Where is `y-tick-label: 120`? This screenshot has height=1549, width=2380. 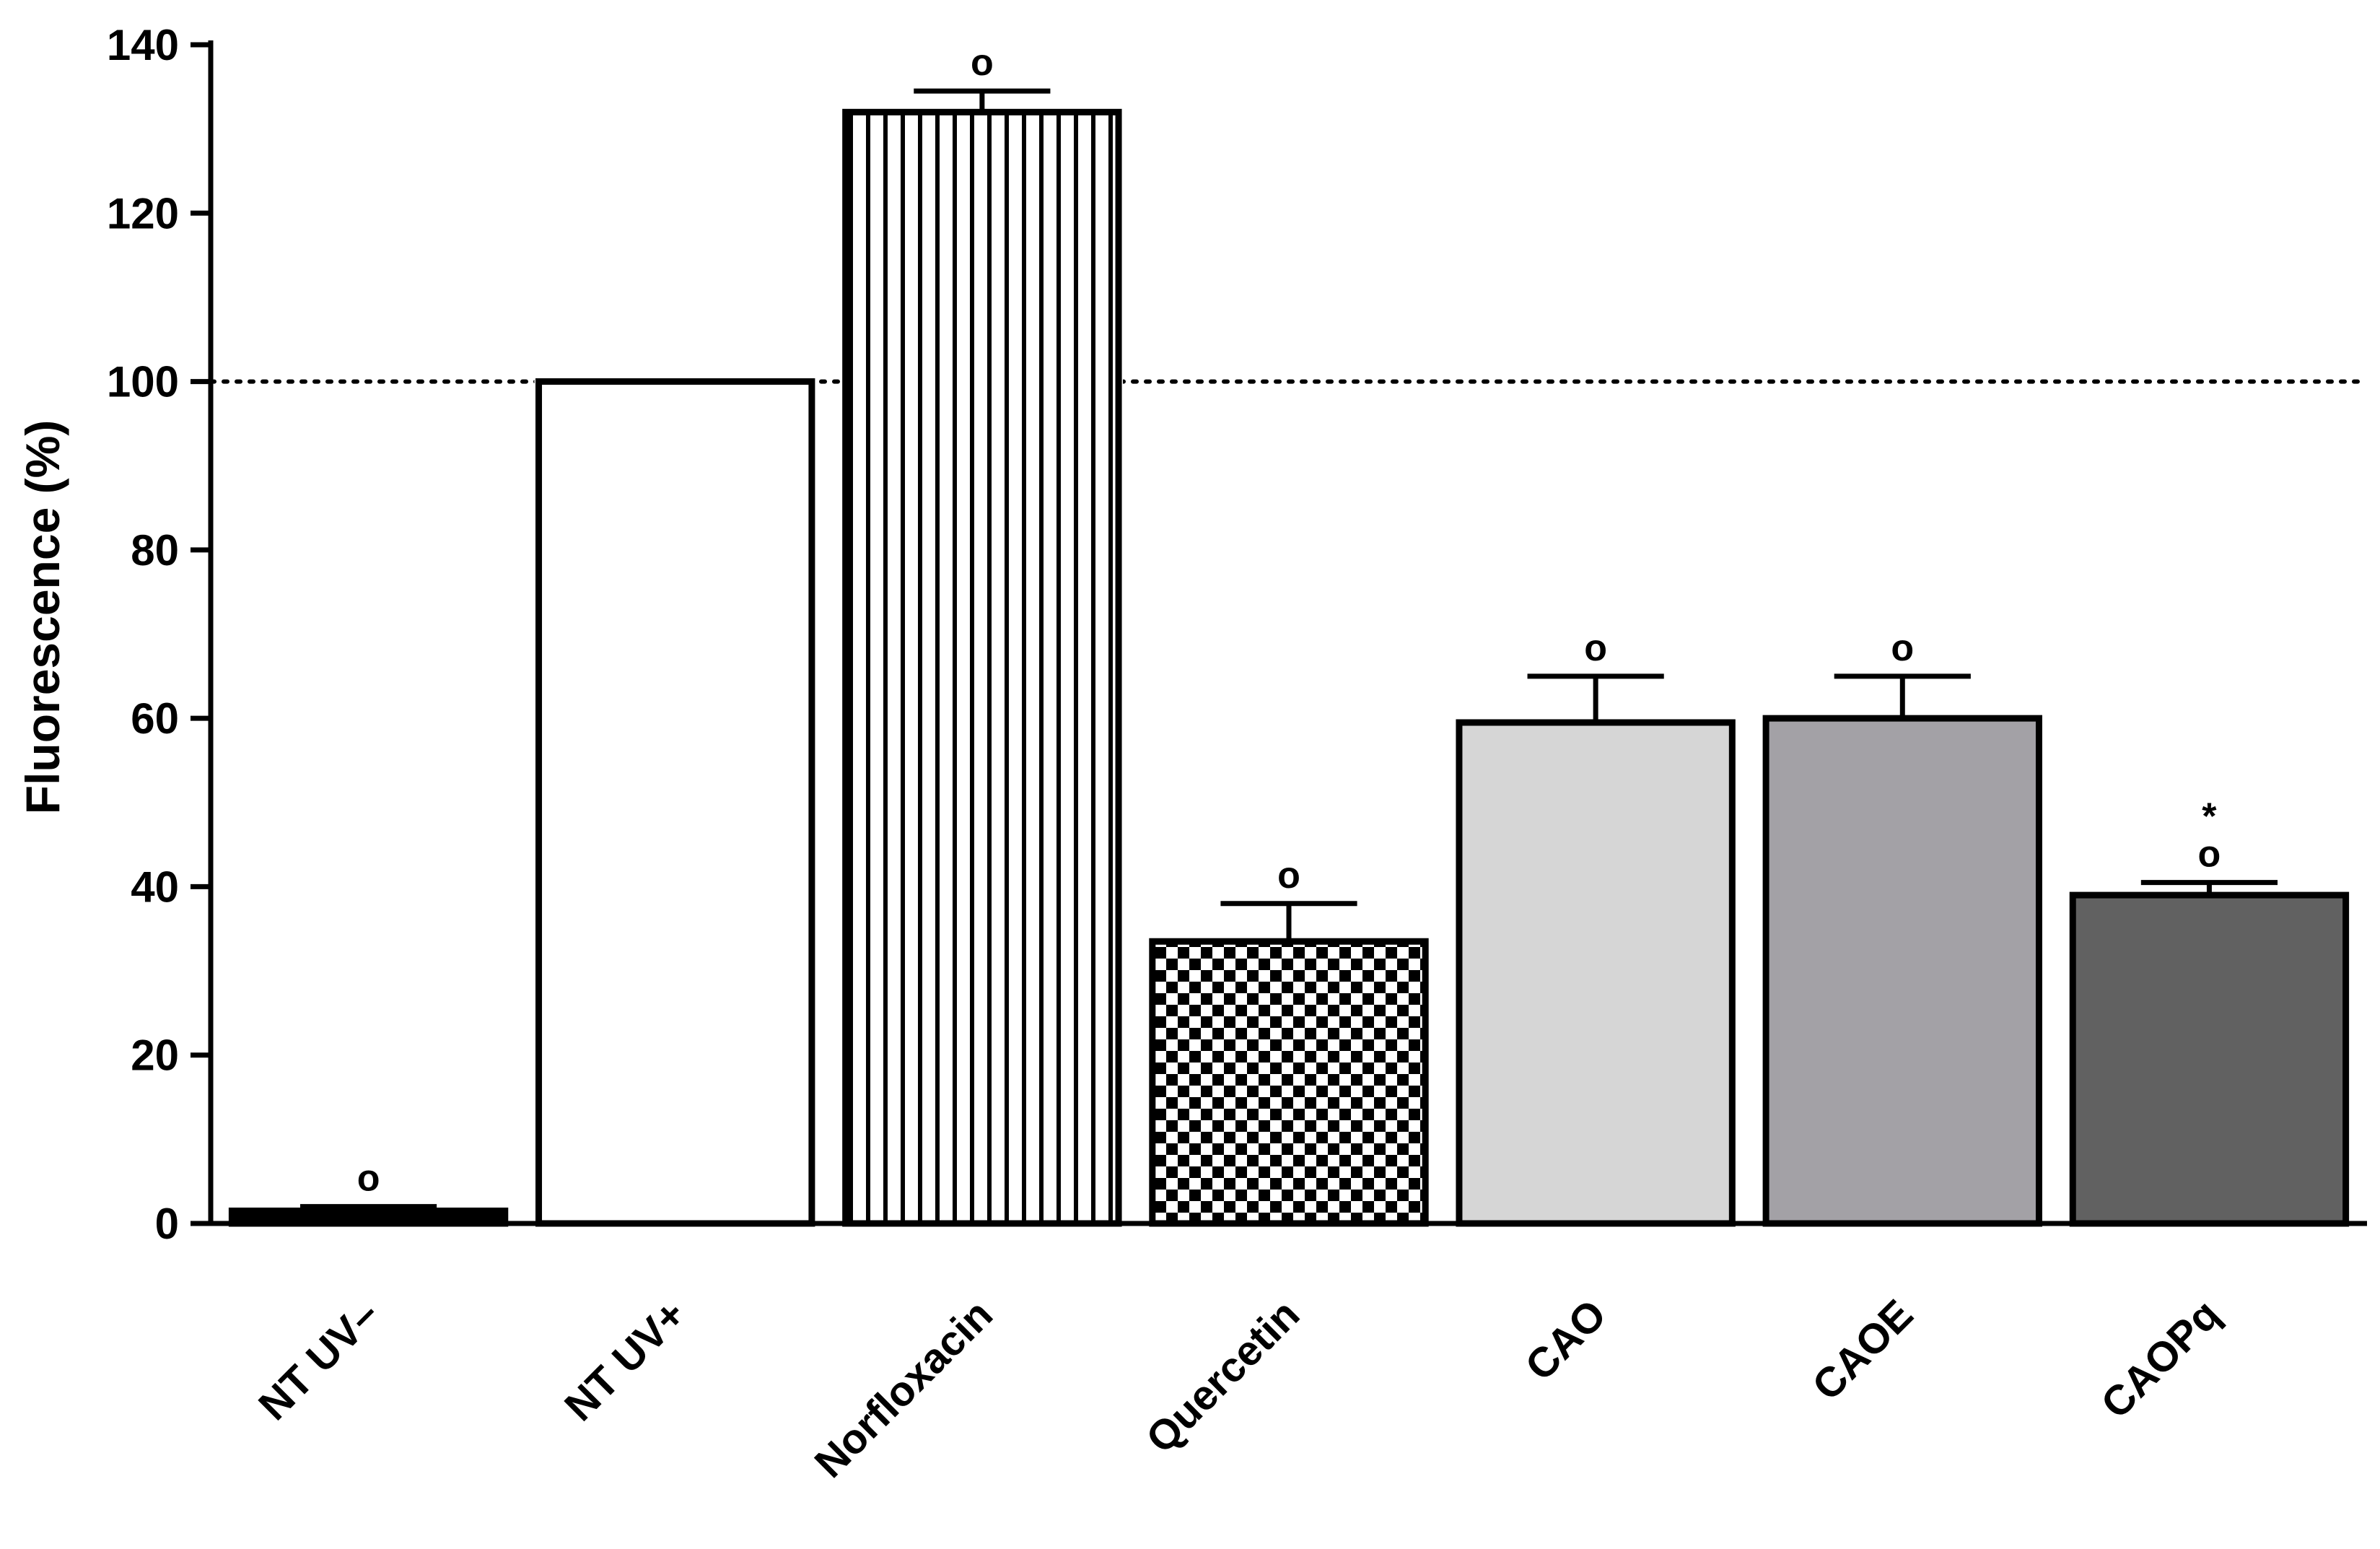 y-tick-label: 120 is located at coordinates (143, 213).